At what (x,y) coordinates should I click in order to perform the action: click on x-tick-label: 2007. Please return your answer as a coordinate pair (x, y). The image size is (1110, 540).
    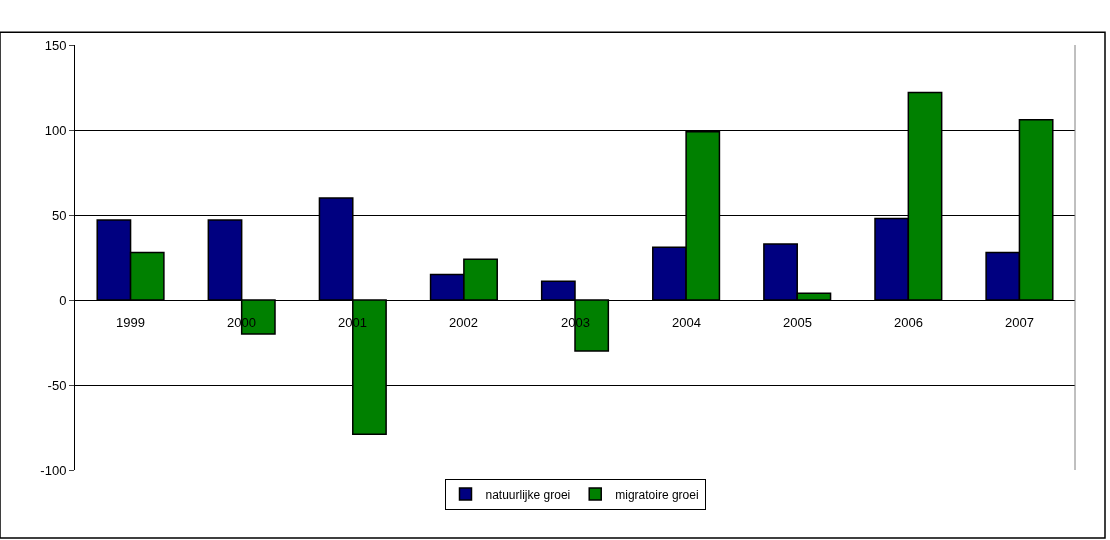
    Looking at the image, I should click on (1019, 322).